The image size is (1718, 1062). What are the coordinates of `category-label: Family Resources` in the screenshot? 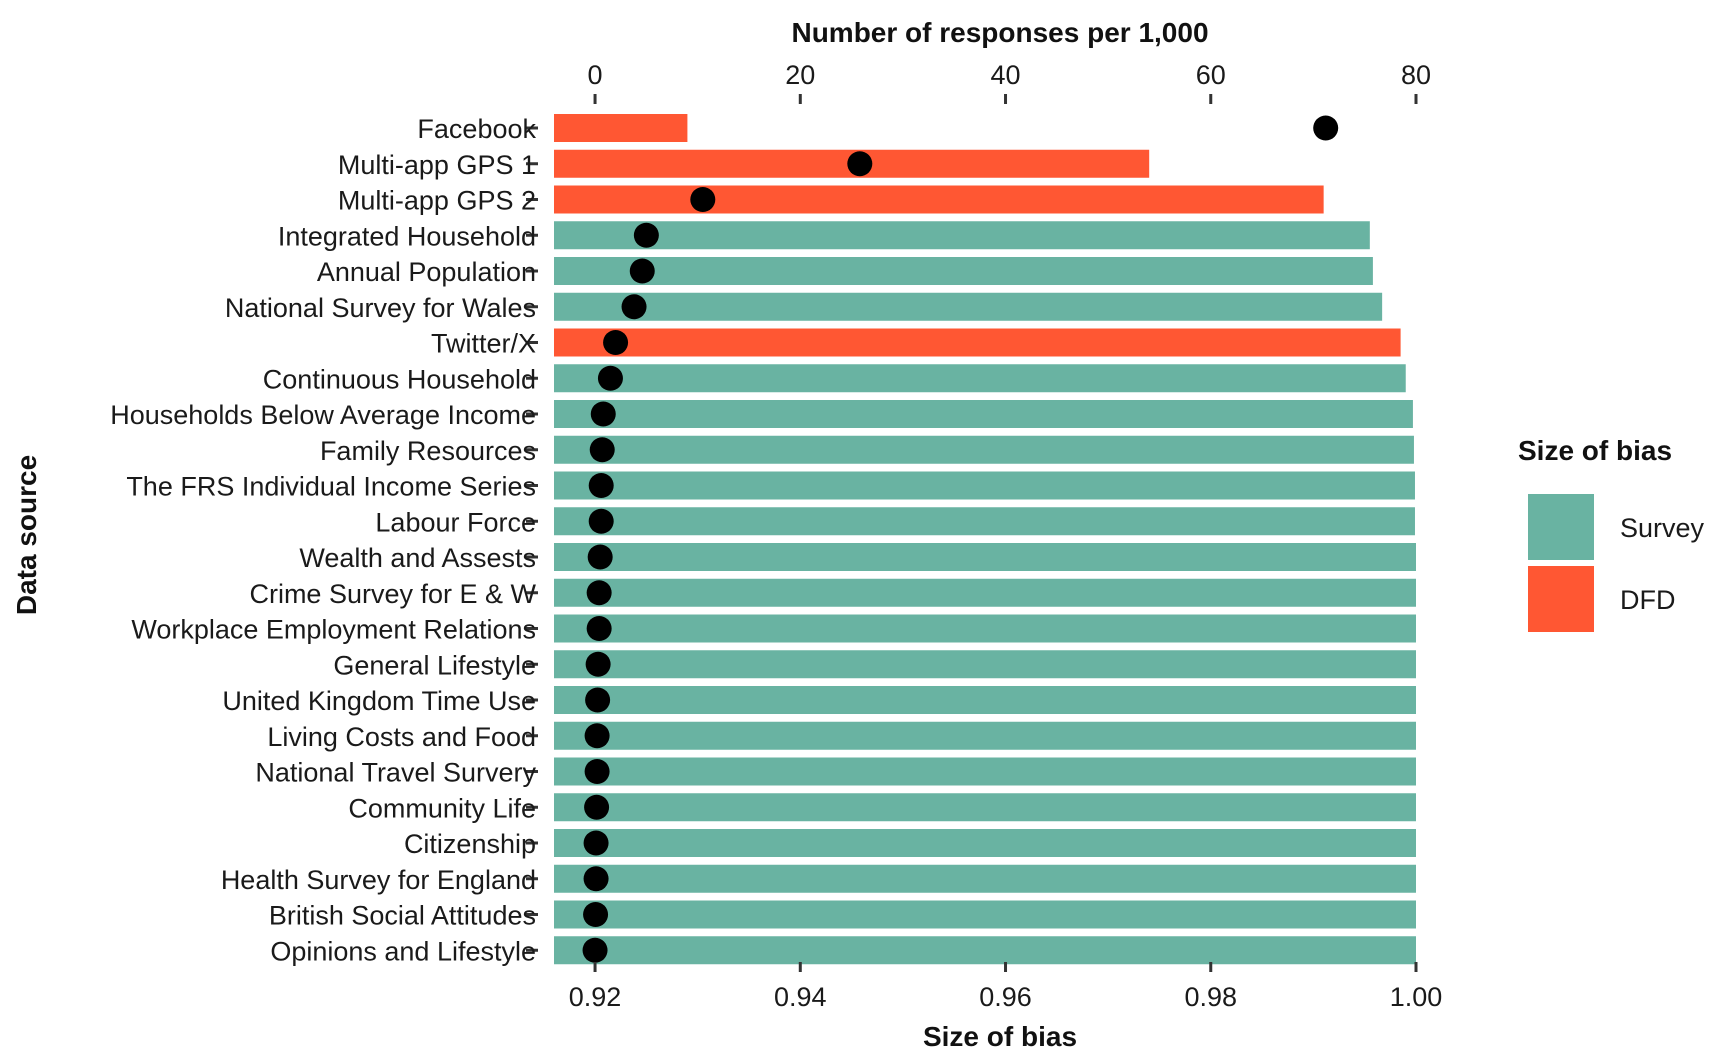 It's located at (428, 451).